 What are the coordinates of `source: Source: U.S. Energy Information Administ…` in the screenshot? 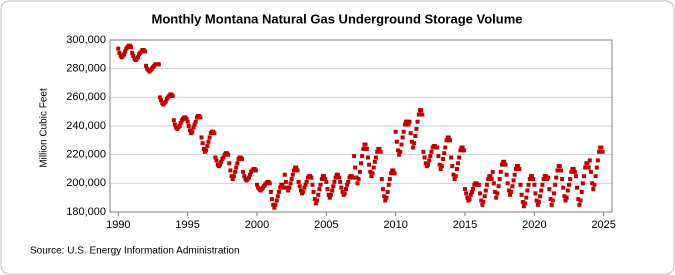 It's located at (135, 251).